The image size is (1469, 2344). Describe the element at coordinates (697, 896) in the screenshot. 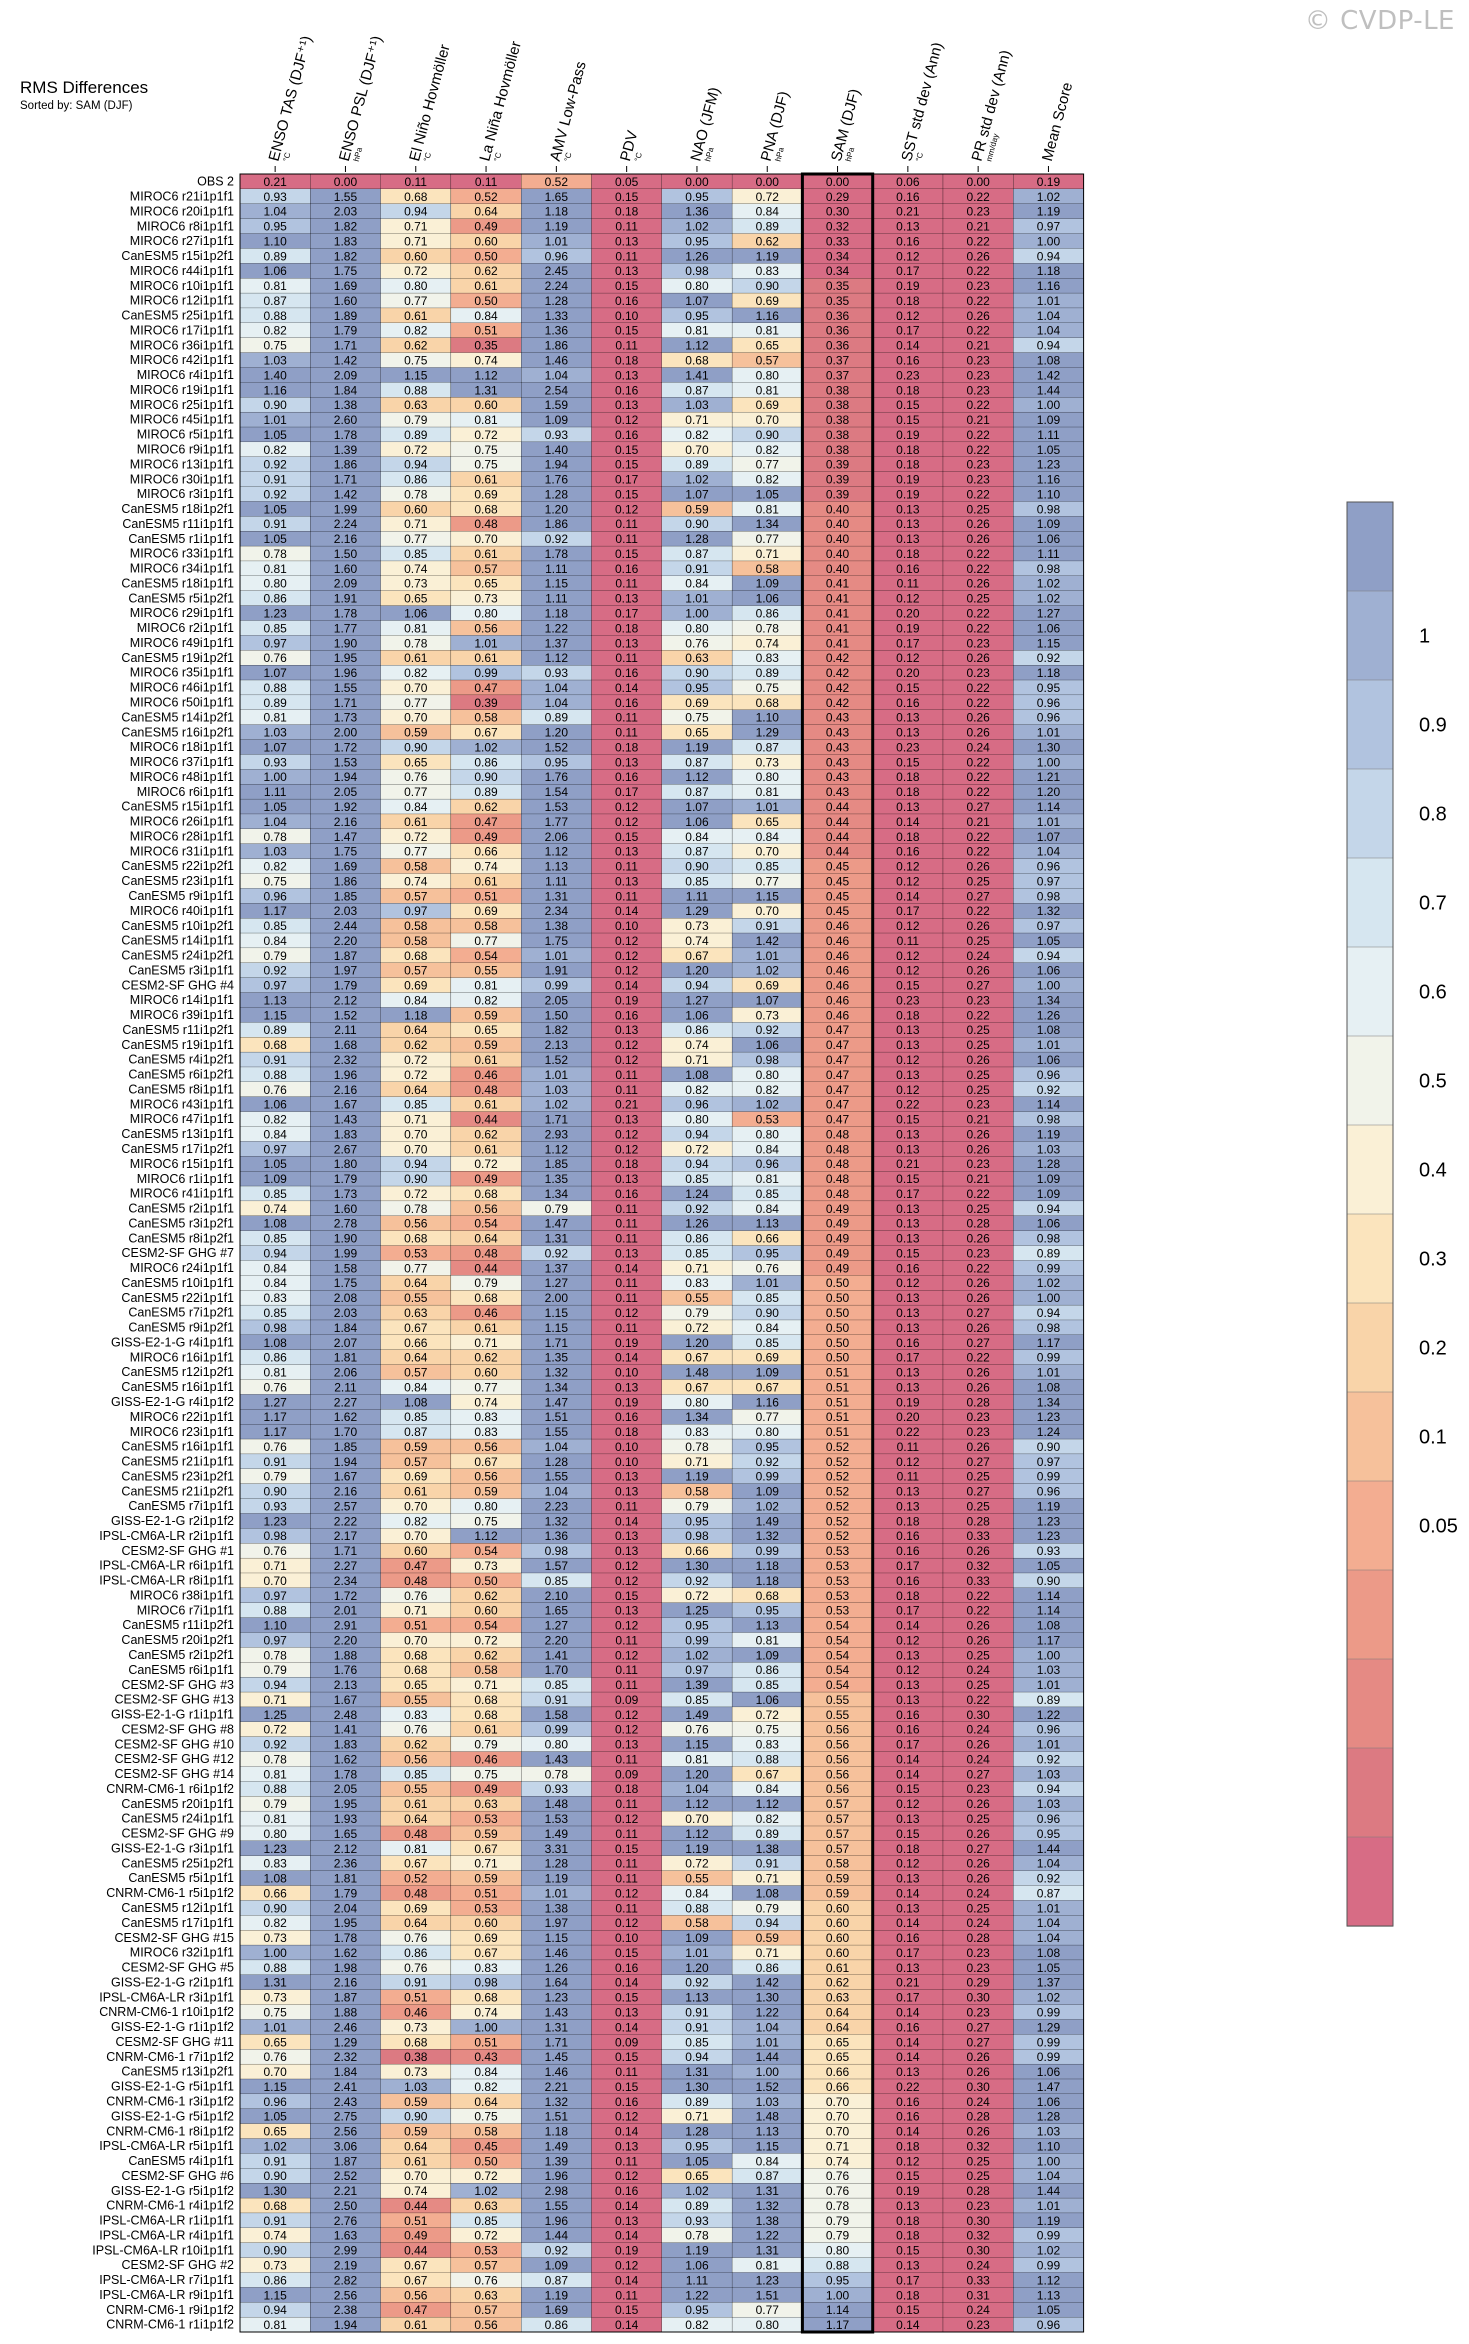

I see `cell-value: 1.11` at that location.